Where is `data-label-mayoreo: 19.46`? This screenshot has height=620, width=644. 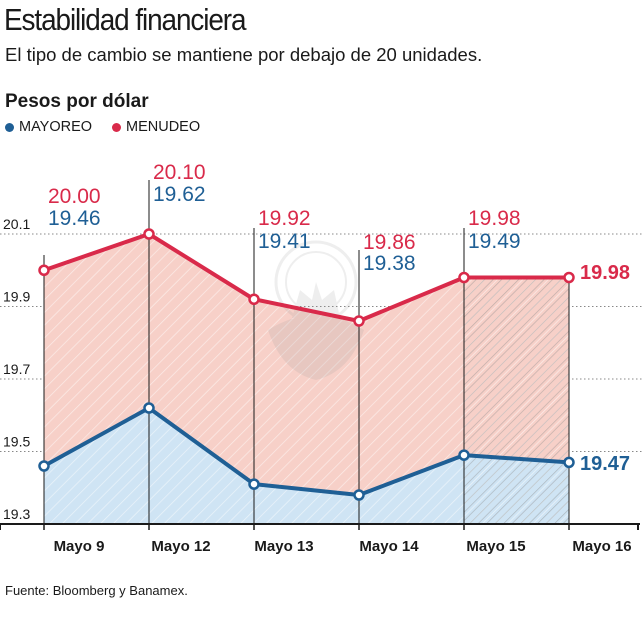 data-label-mayoreo: 19.46 is located at coordinates (74, 218).